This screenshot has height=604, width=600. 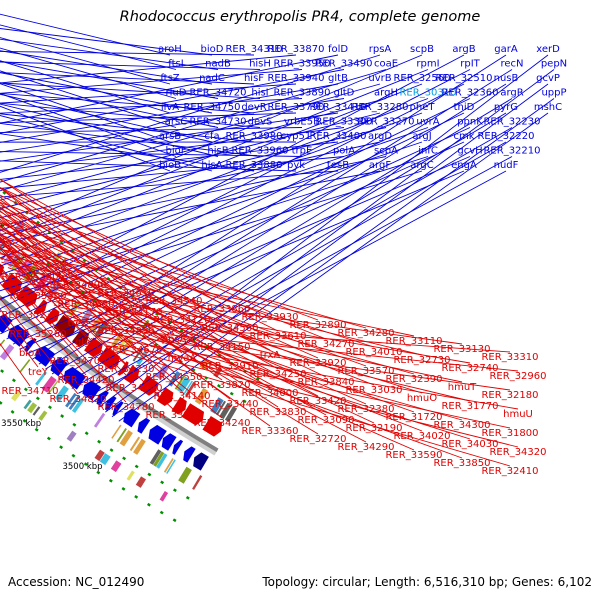 What do you see at coordinates (253, 107) in the screenshot?
I see `forward-gene-label: devR` at bounding box center [253, 107].